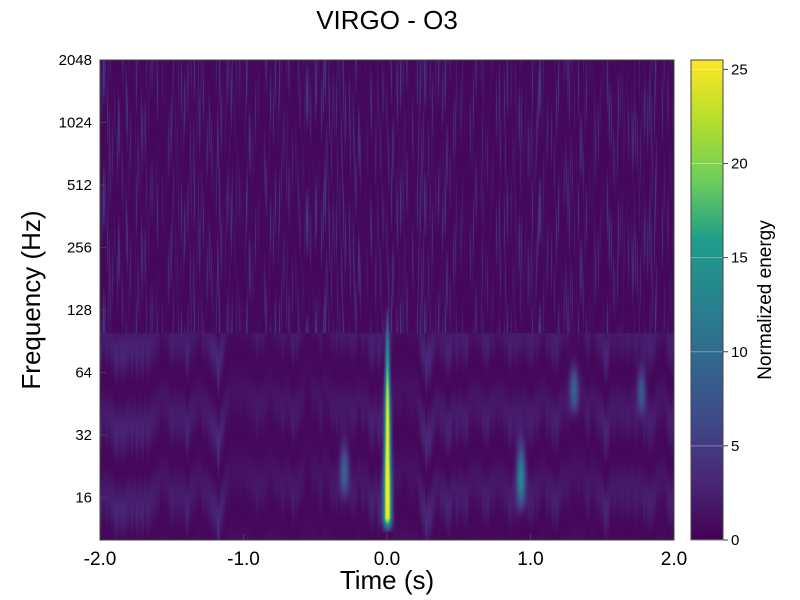 Image resolution: width=800 pixels, height=600 pixels. I want to click on y-tick-label: 256, so click(79, 248).